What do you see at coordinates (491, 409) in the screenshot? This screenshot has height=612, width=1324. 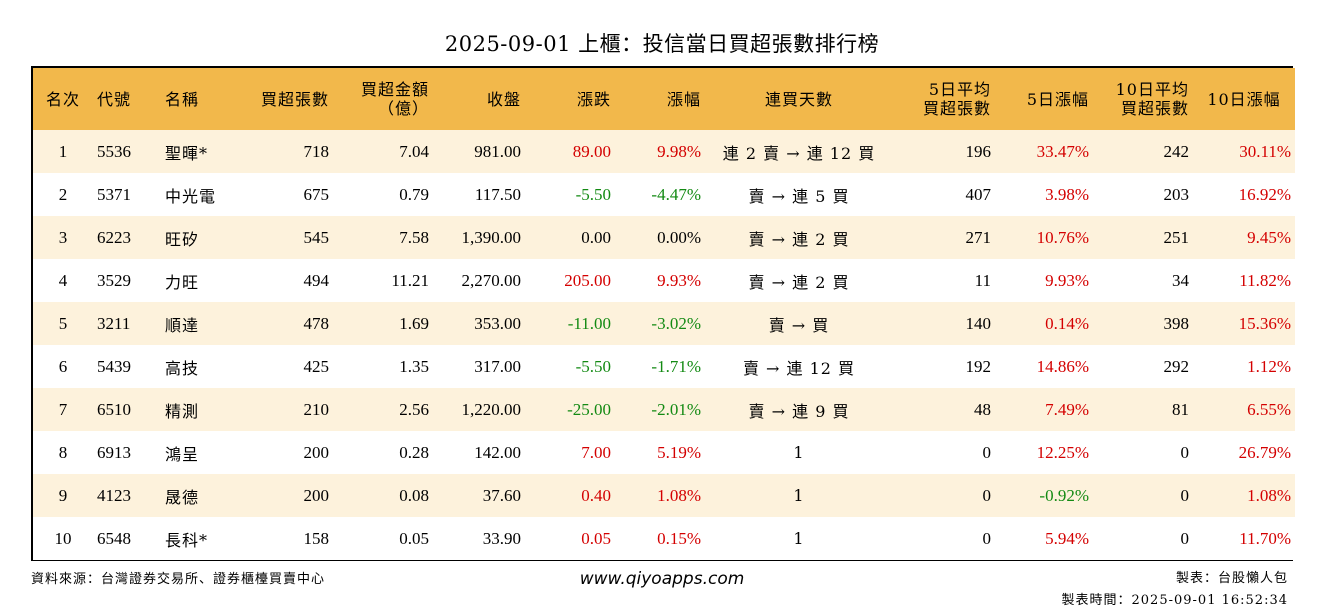 I see `close-price-cell: 1,220.00` at bounding box center [491, 409].